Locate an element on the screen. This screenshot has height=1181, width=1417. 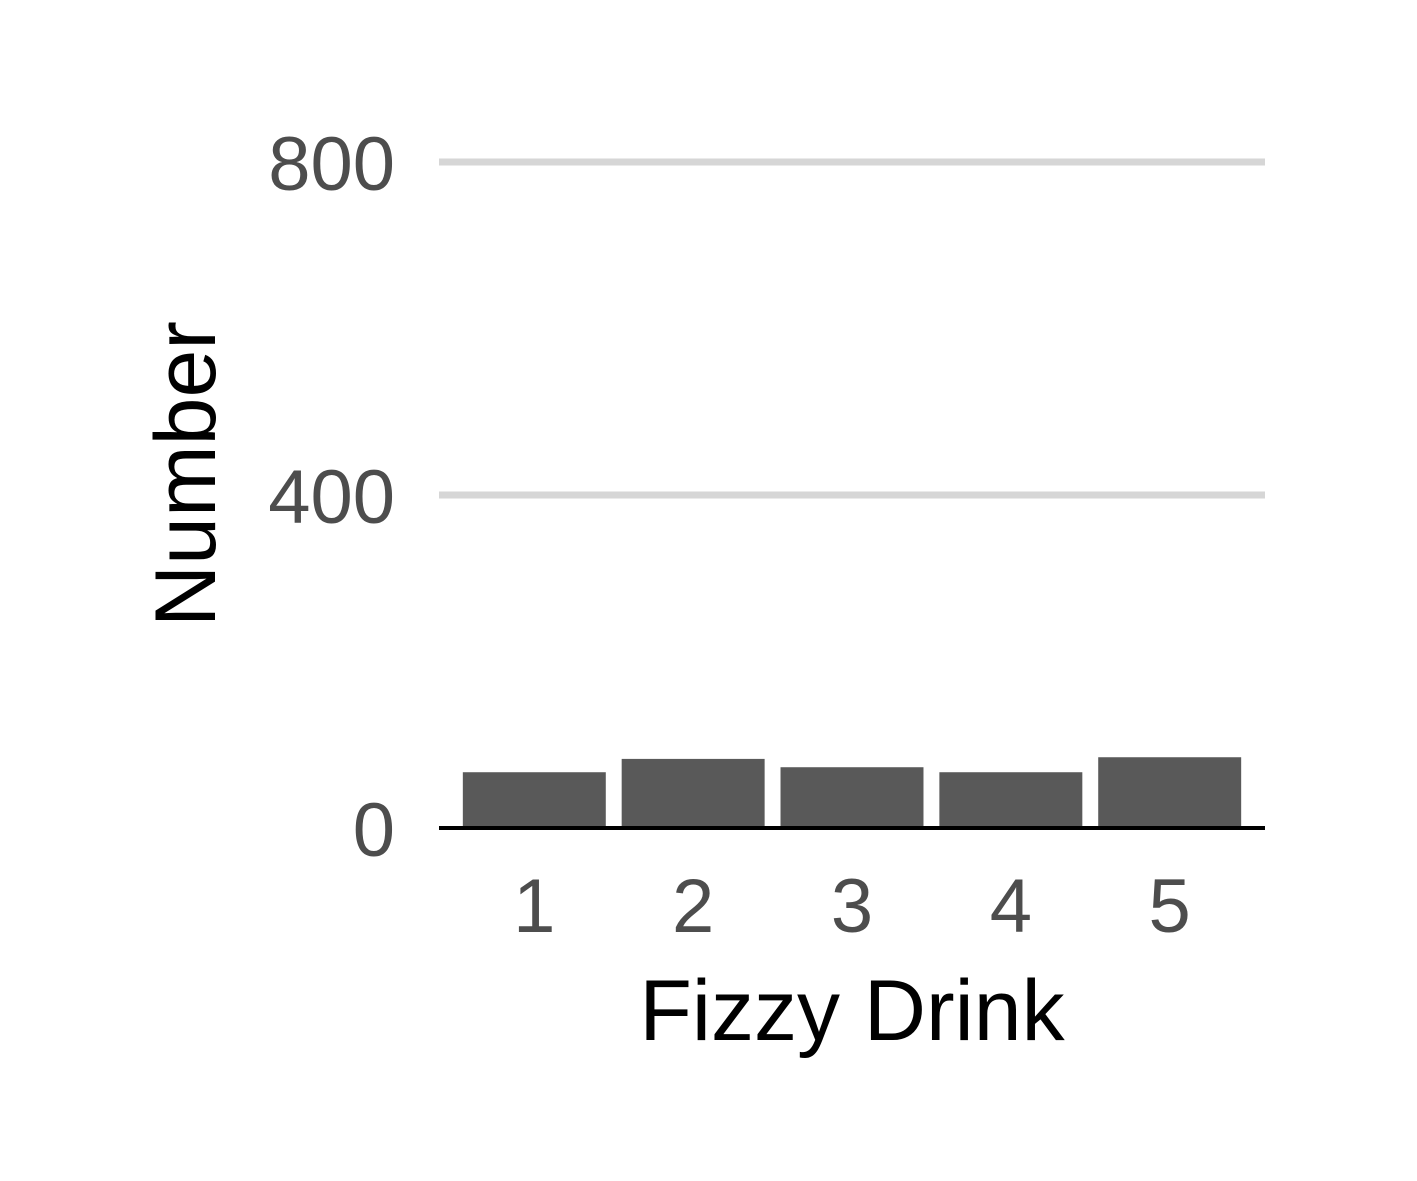
y-tick-label: 800 is located at coordinates (331, 164).